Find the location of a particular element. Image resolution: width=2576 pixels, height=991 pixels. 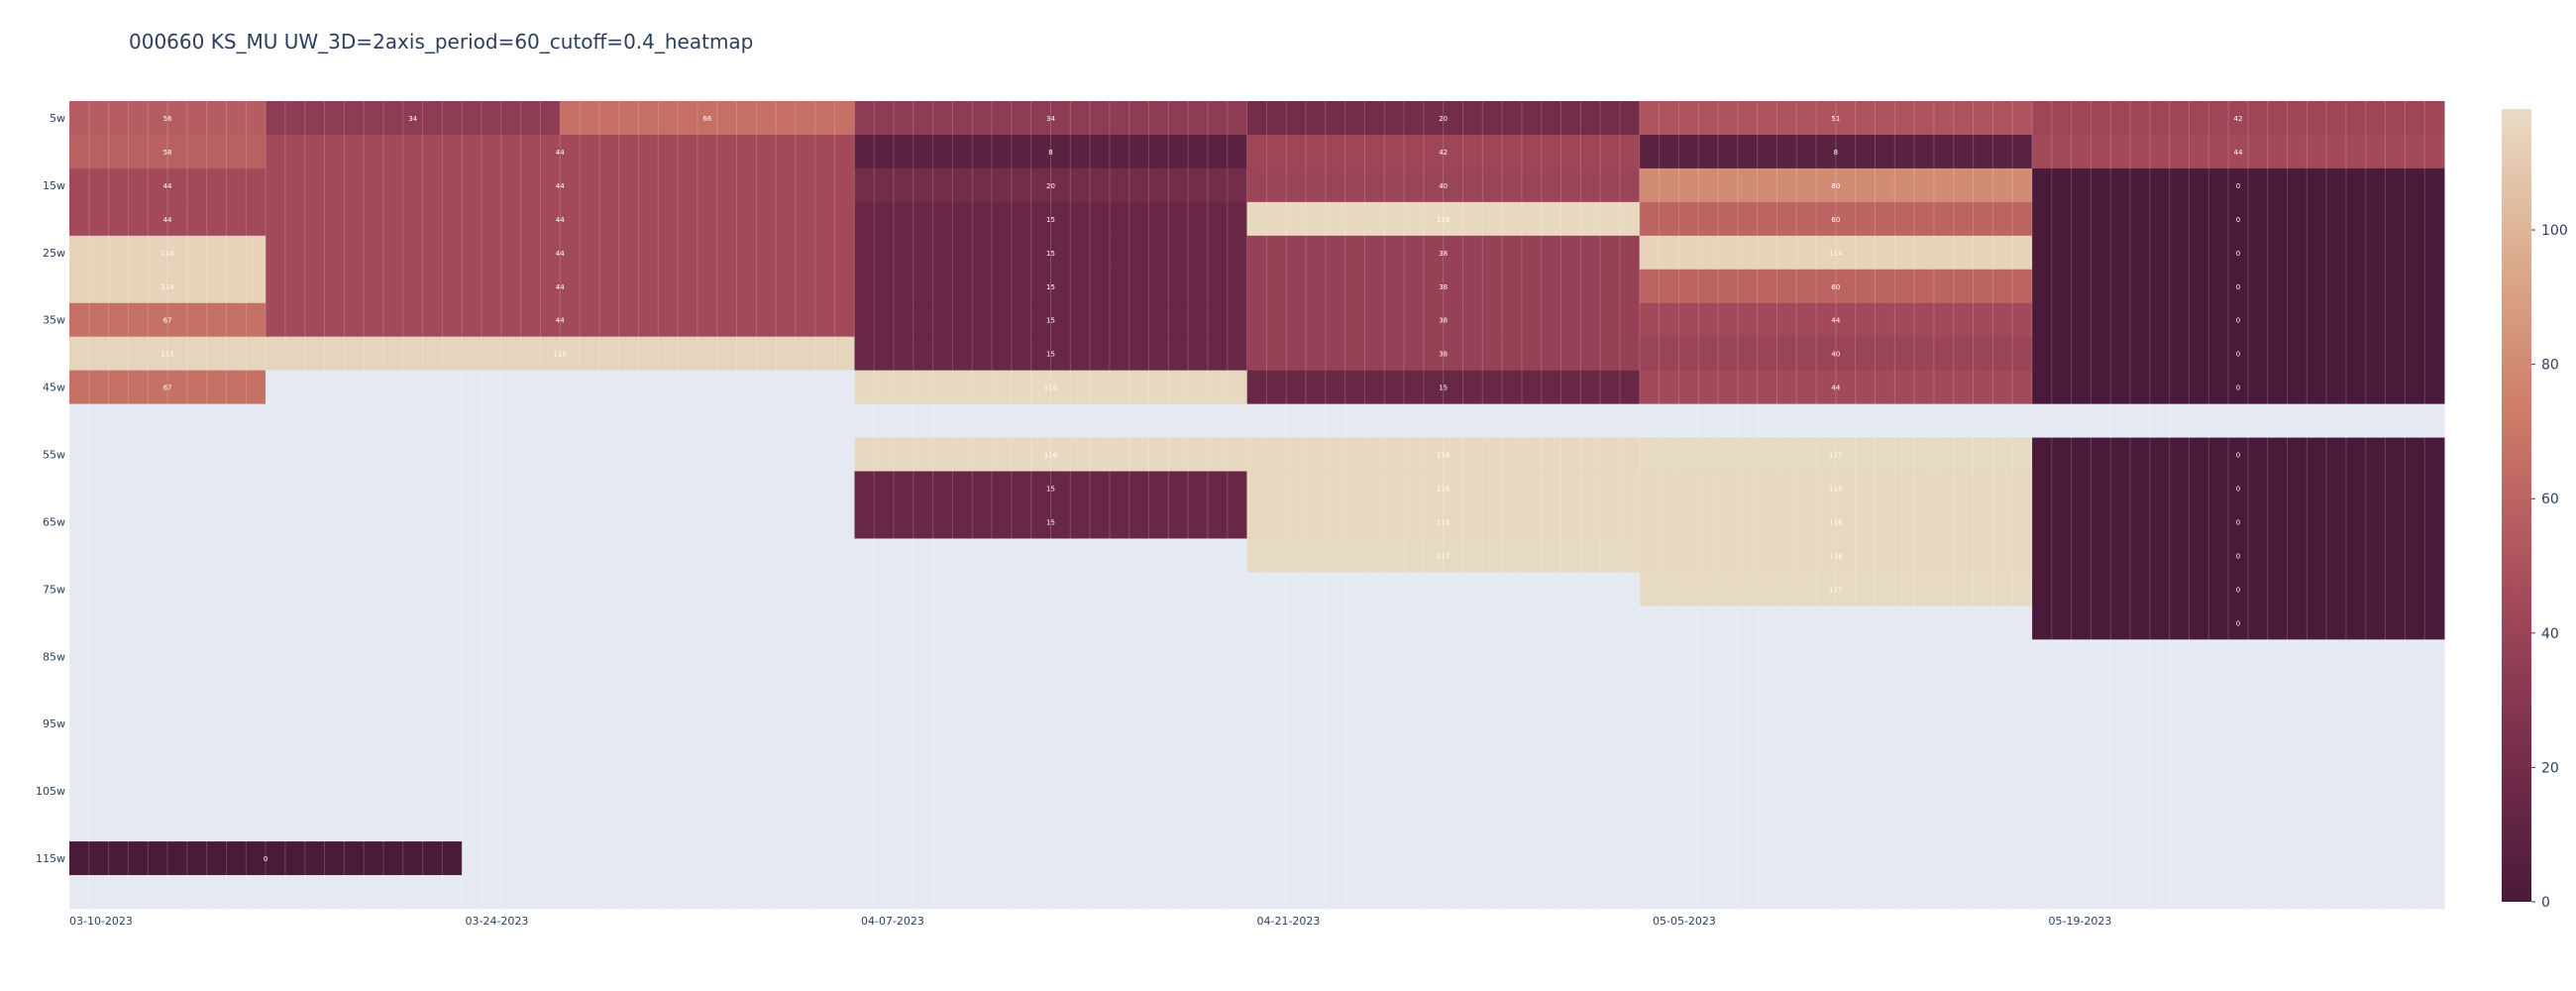

heatmap-cell-label: 115 is located at coordinates (560, 355).